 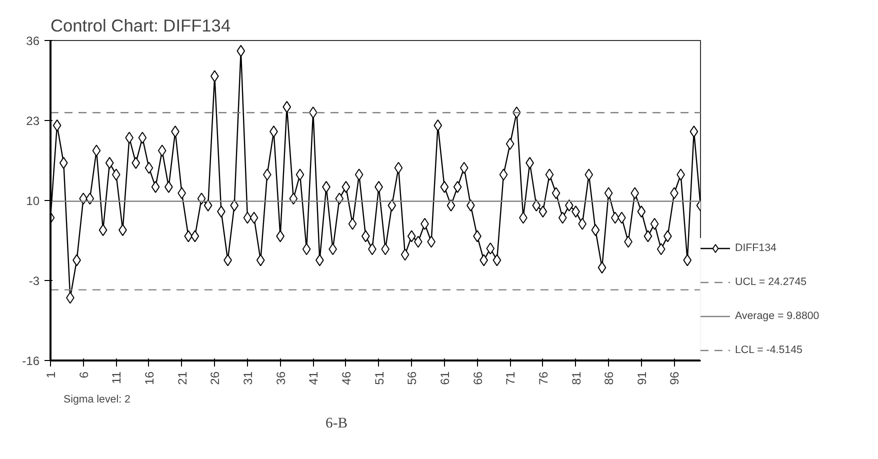 I want to click on x-tick-label: 96, so click(x=675, y=378).